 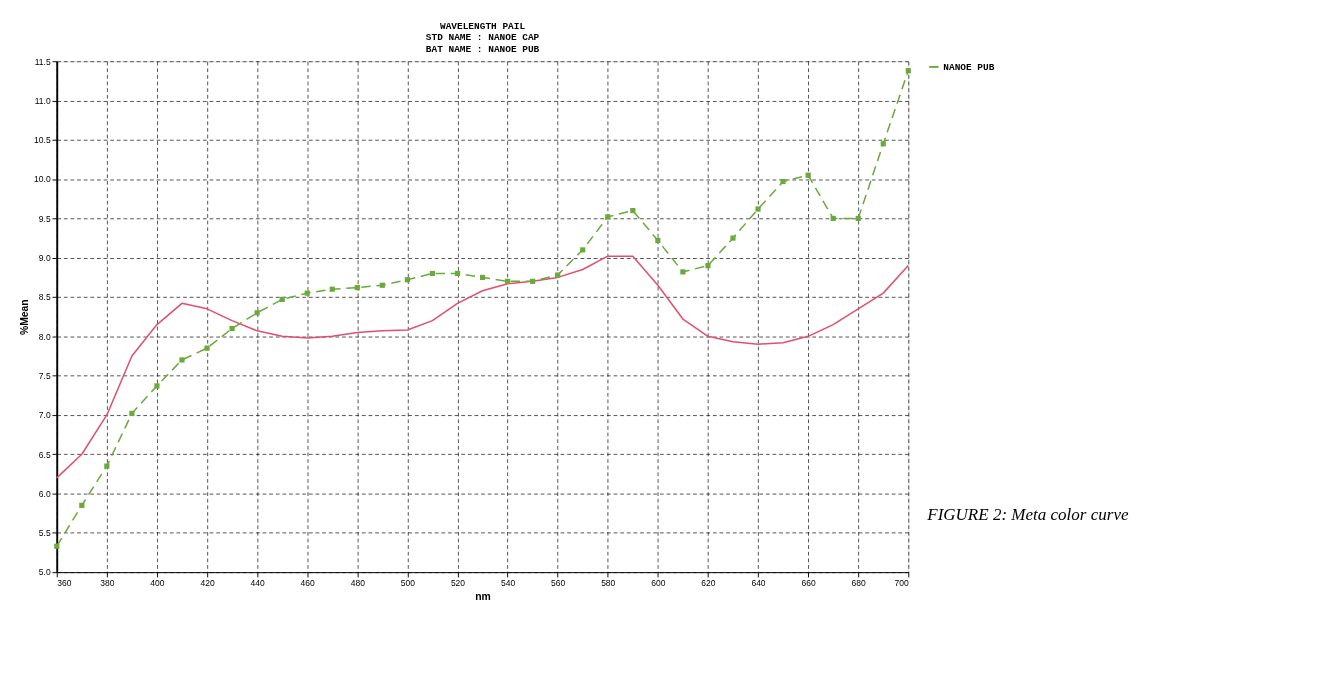 I want to click on x-tick-label: 640, so click(x=758, y=582).